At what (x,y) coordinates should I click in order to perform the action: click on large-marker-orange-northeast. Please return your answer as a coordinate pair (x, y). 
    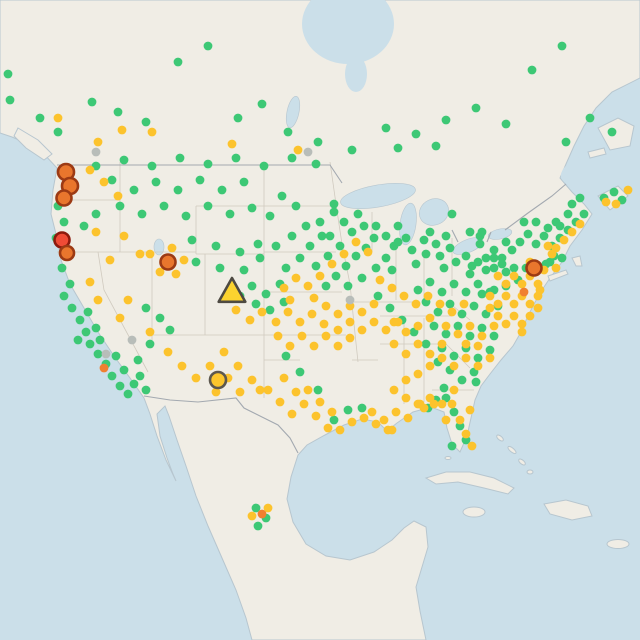
    Looking at the image, I should click on (534, 268).